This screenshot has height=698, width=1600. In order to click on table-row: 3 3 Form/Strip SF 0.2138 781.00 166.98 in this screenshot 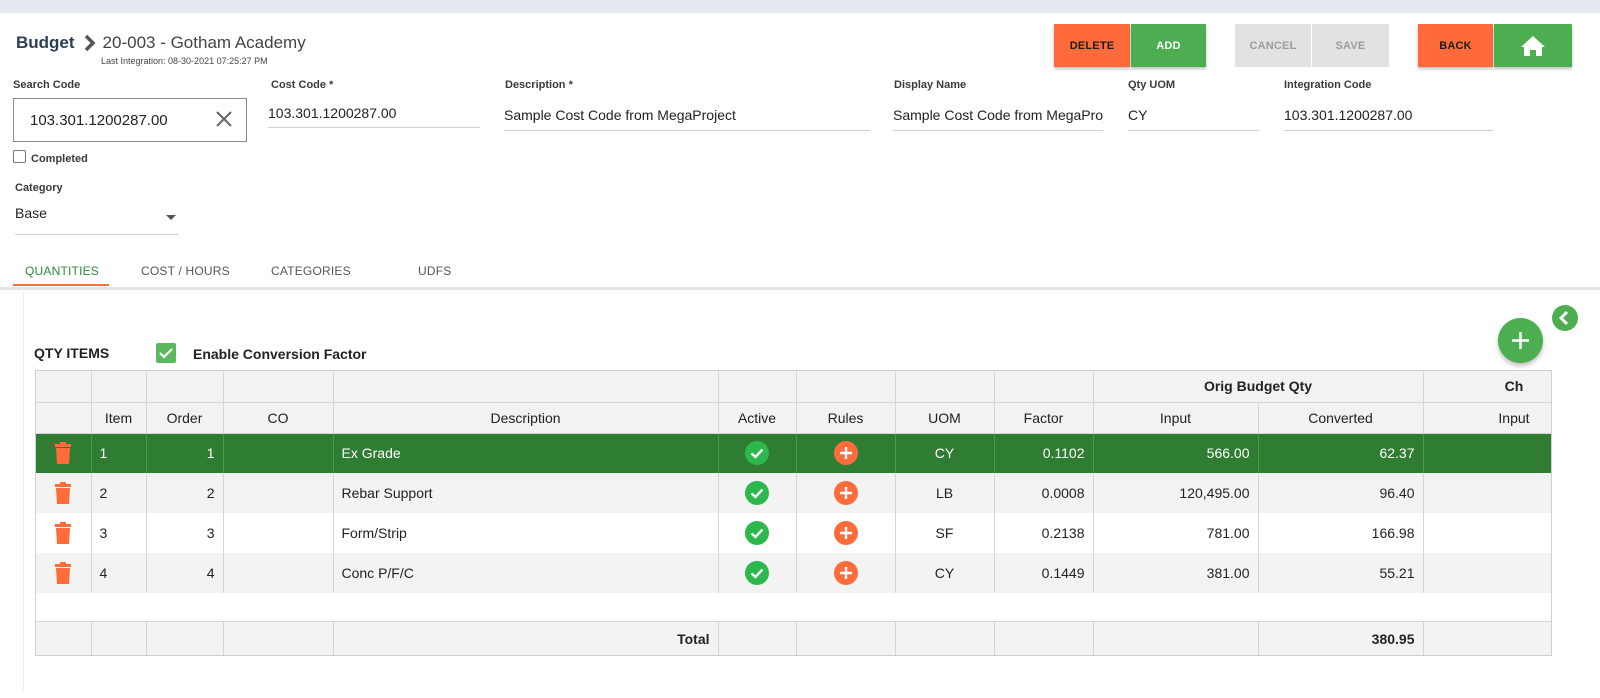, I will do `click(793, 533)`.